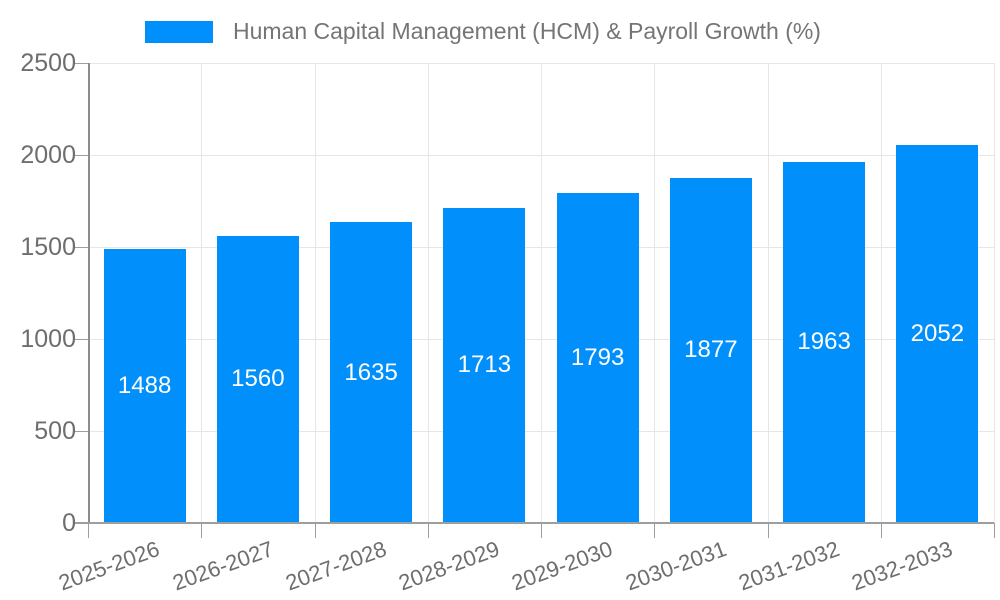 The image size is (1000, 600). I want to click on bar-value-label: 1635, so click(371, 372).